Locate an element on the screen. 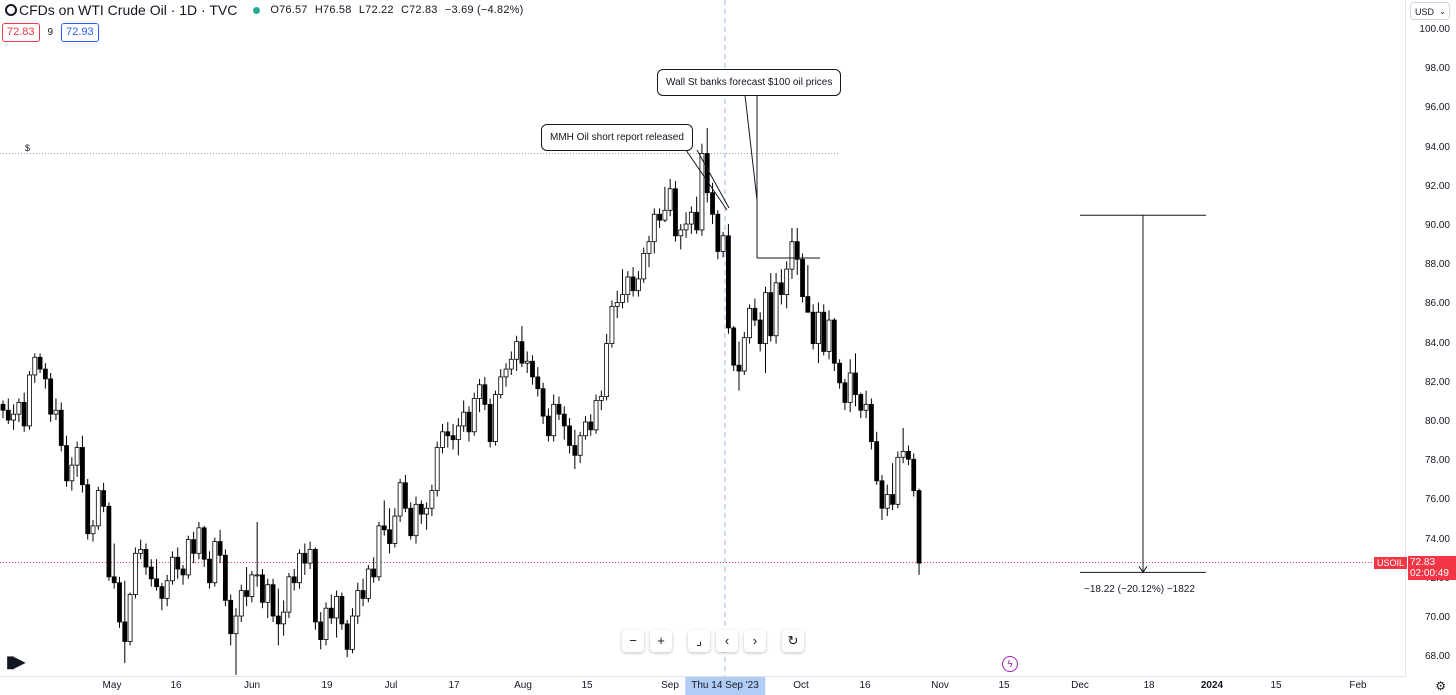 The image size is (1456, 695). currency-selector: USD ⌄ is located at coordinates (1430, 11).